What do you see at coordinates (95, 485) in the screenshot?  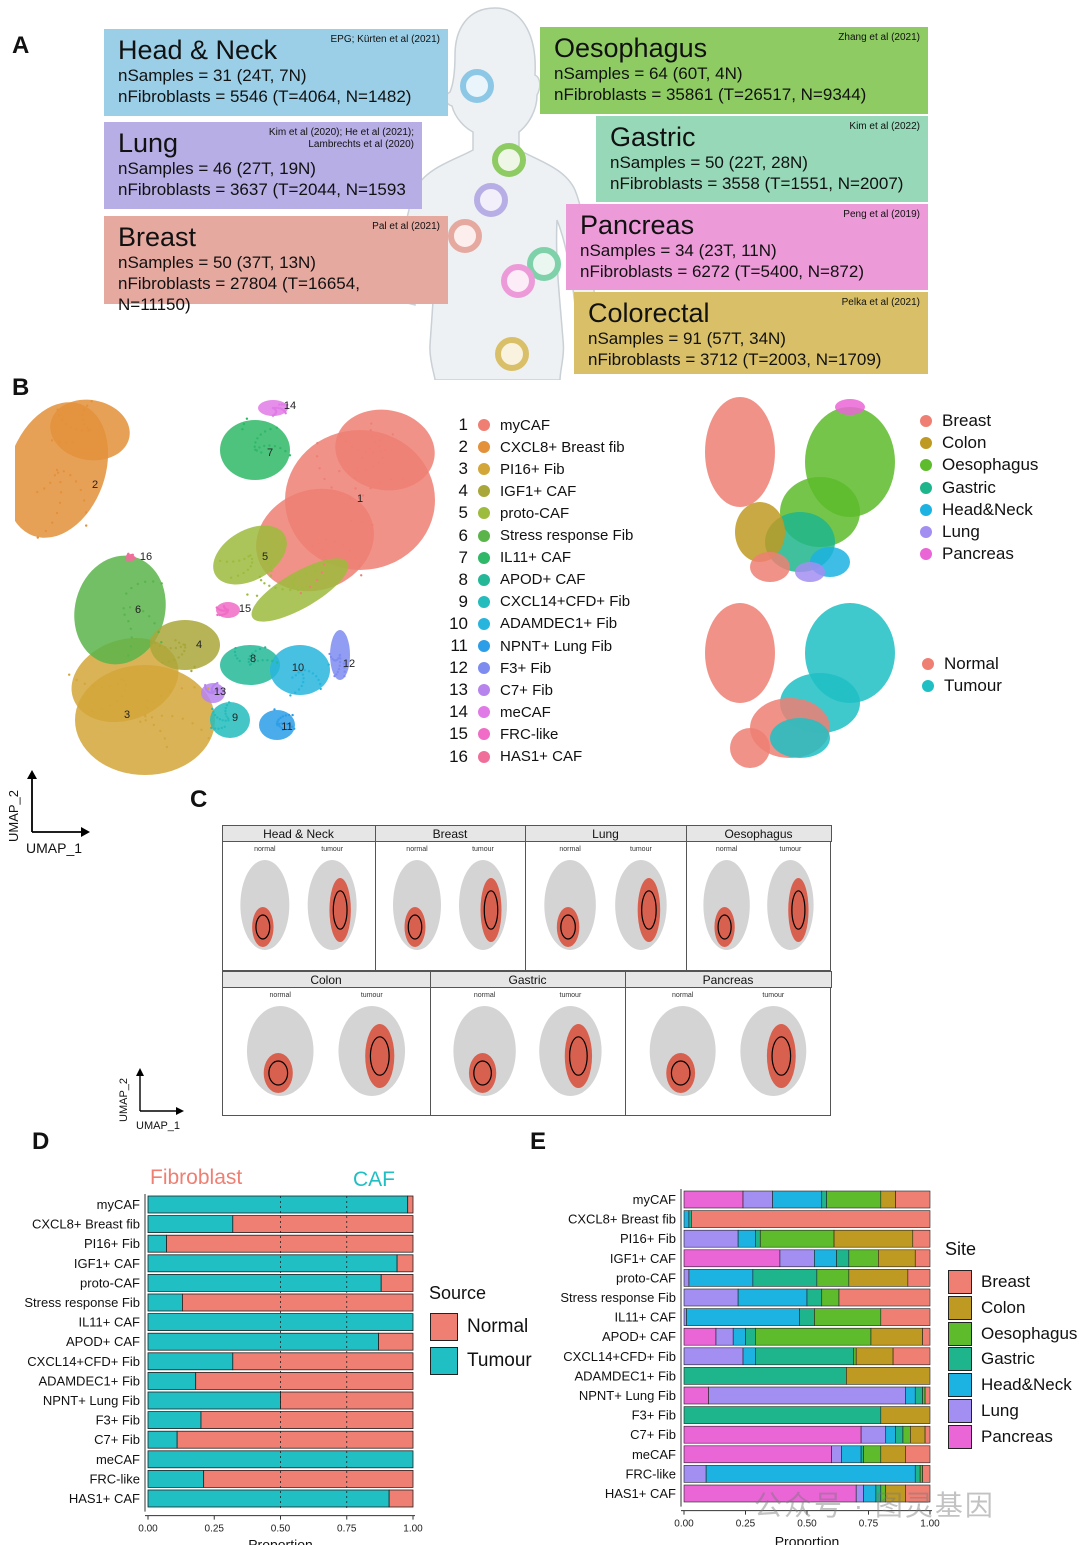 I see `umap-cluster-number: 2` at bounding box center [95, 485].